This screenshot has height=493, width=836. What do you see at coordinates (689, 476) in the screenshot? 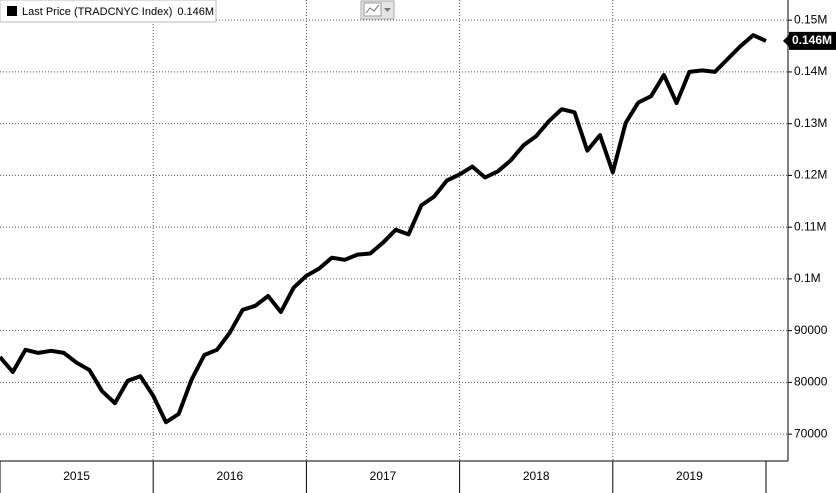
I see `x-tick-label: 2019` at bounding box center [689, 476].